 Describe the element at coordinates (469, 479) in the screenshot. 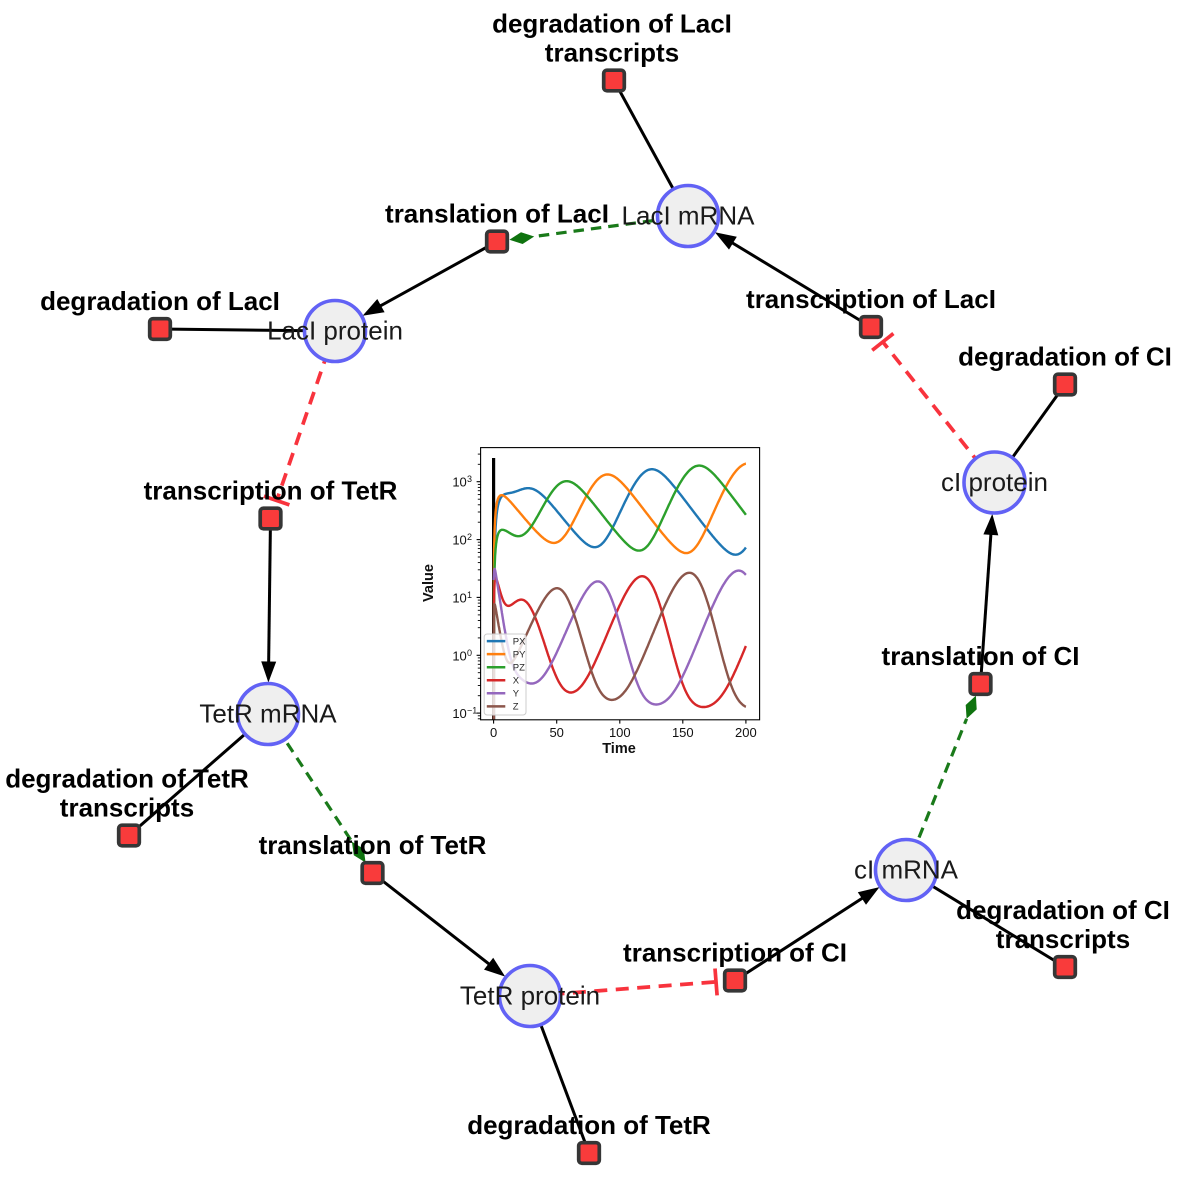

I see `svg-text: 3` at that location.